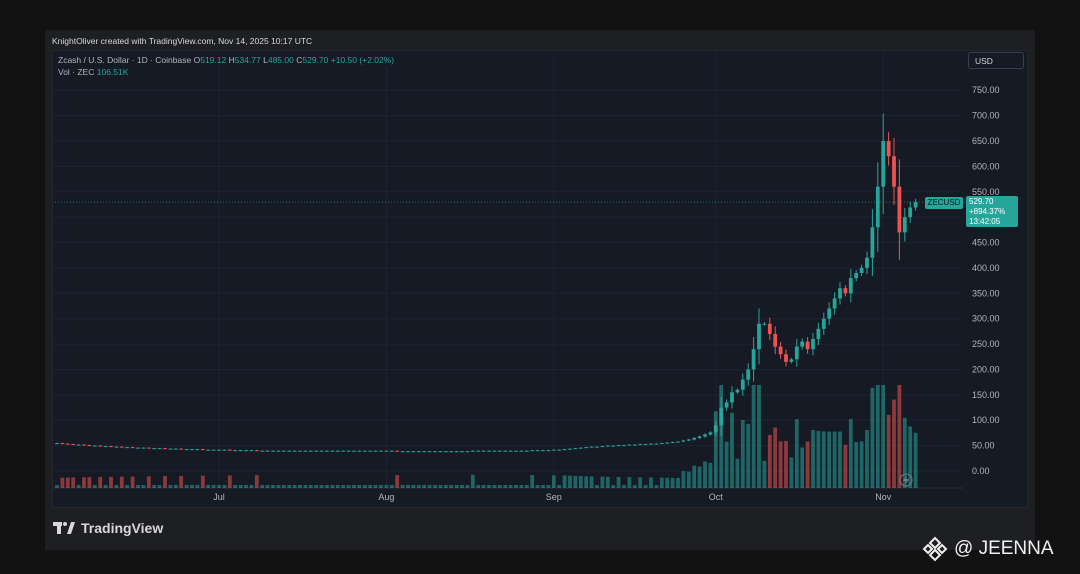 The image size is (1080, 574). What do you see at coordinates (197, 60) in the screenshot?
I see `open-label: O` at bounding box center [197, 60].